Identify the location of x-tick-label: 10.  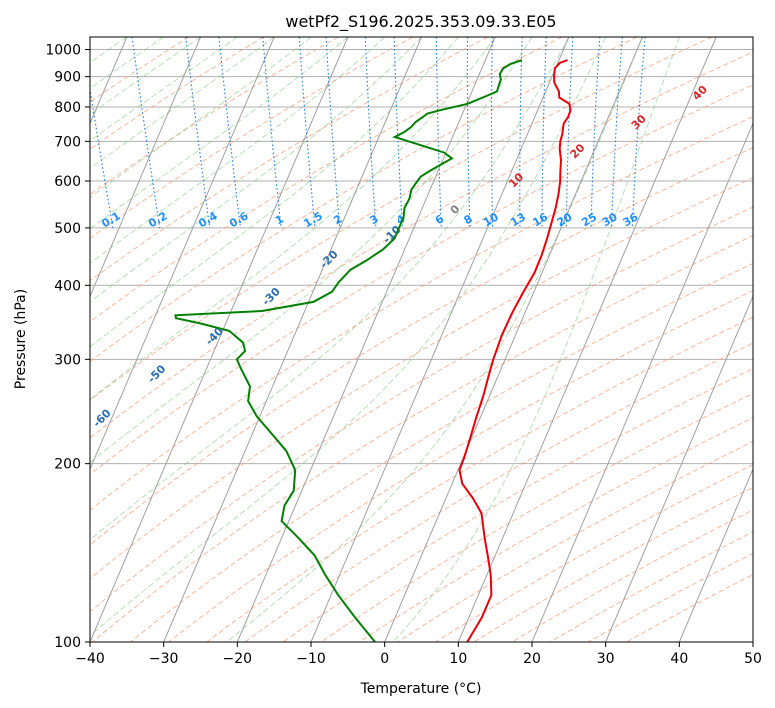
(458, 659).